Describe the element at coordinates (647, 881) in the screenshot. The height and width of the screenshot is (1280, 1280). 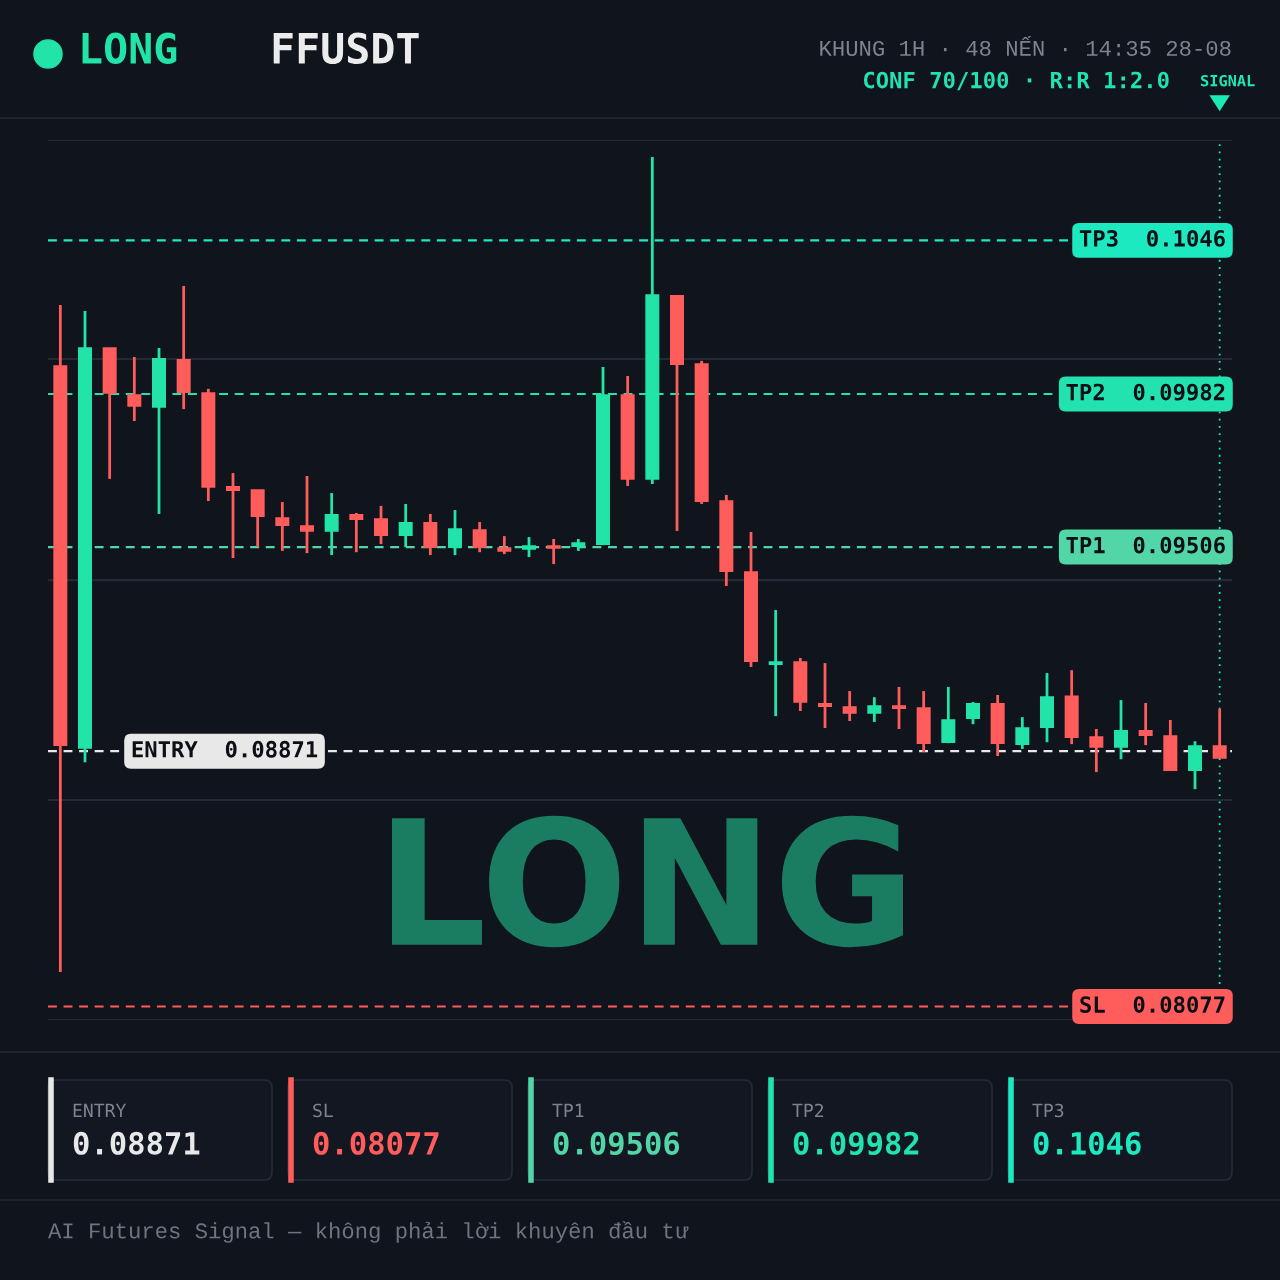
I see `annotation: LONG` at that location.